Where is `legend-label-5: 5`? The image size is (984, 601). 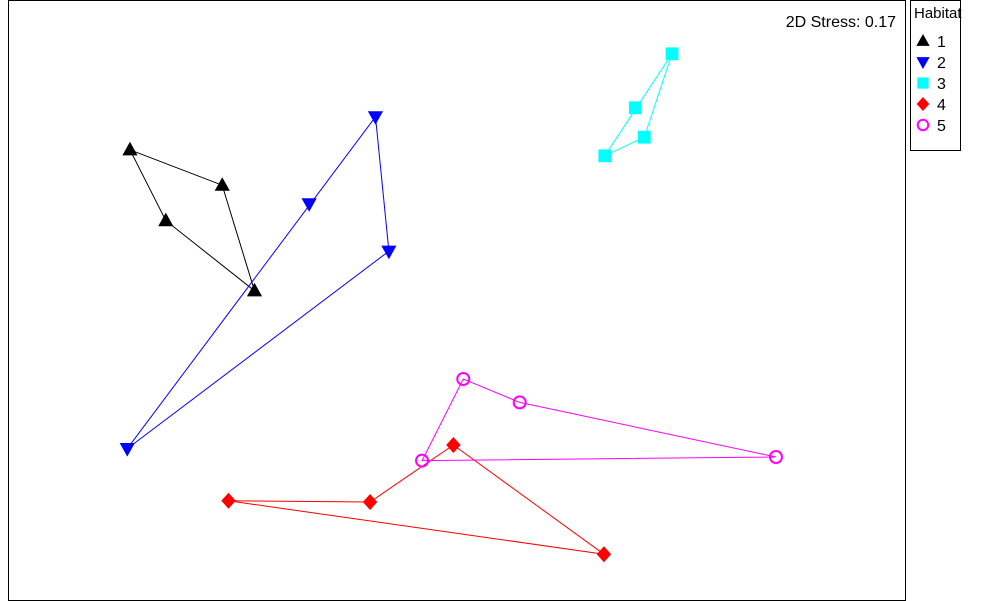
legend-label-5: 5 is located at coordinates (941, 126).